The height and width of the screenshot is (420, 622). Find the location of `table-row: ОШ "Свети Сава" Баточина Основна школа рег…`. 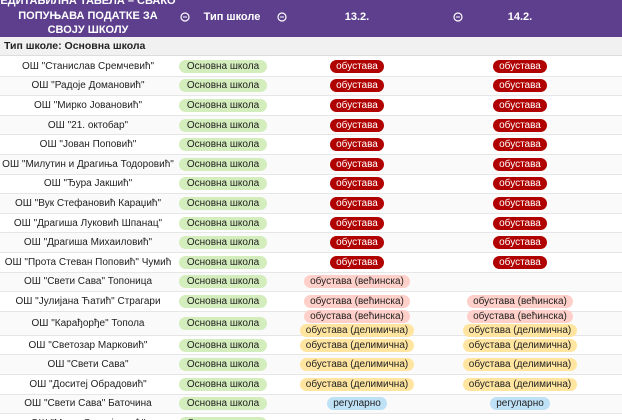

table-row: ОШ "Свети Сава" Баточина Основна школа рег… is located at coordinates (311, 404).